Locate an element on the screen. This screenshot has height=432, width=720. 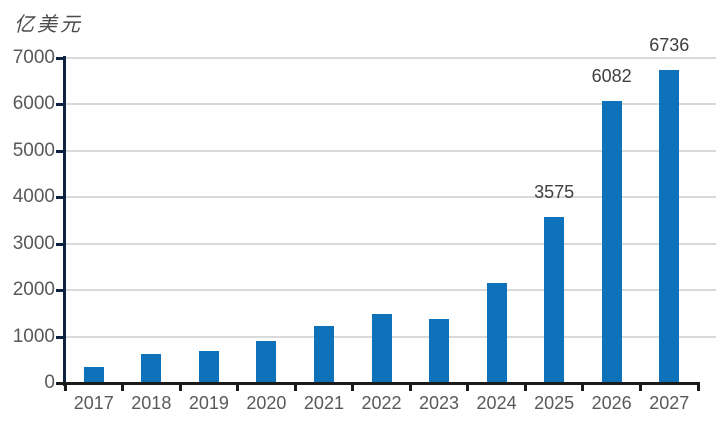
y-axis-line is located at coordinates (64, 221).